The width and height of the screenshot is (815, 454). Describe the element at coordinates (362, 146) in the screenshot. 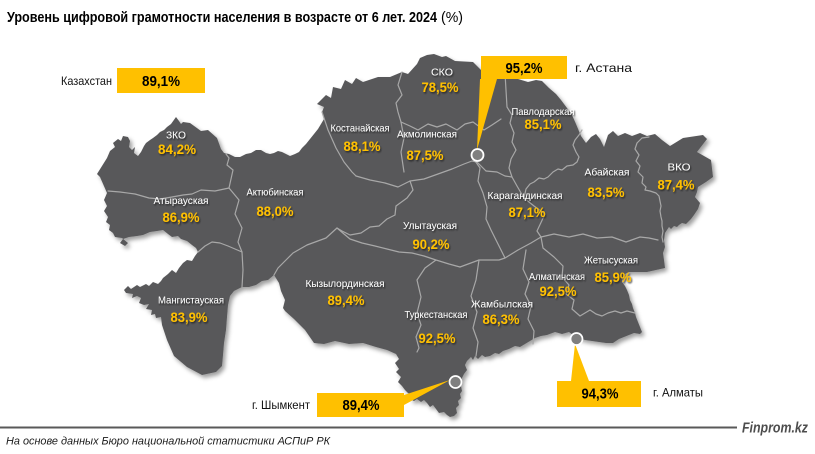

I see `svg-text: 88,1%` at that location.